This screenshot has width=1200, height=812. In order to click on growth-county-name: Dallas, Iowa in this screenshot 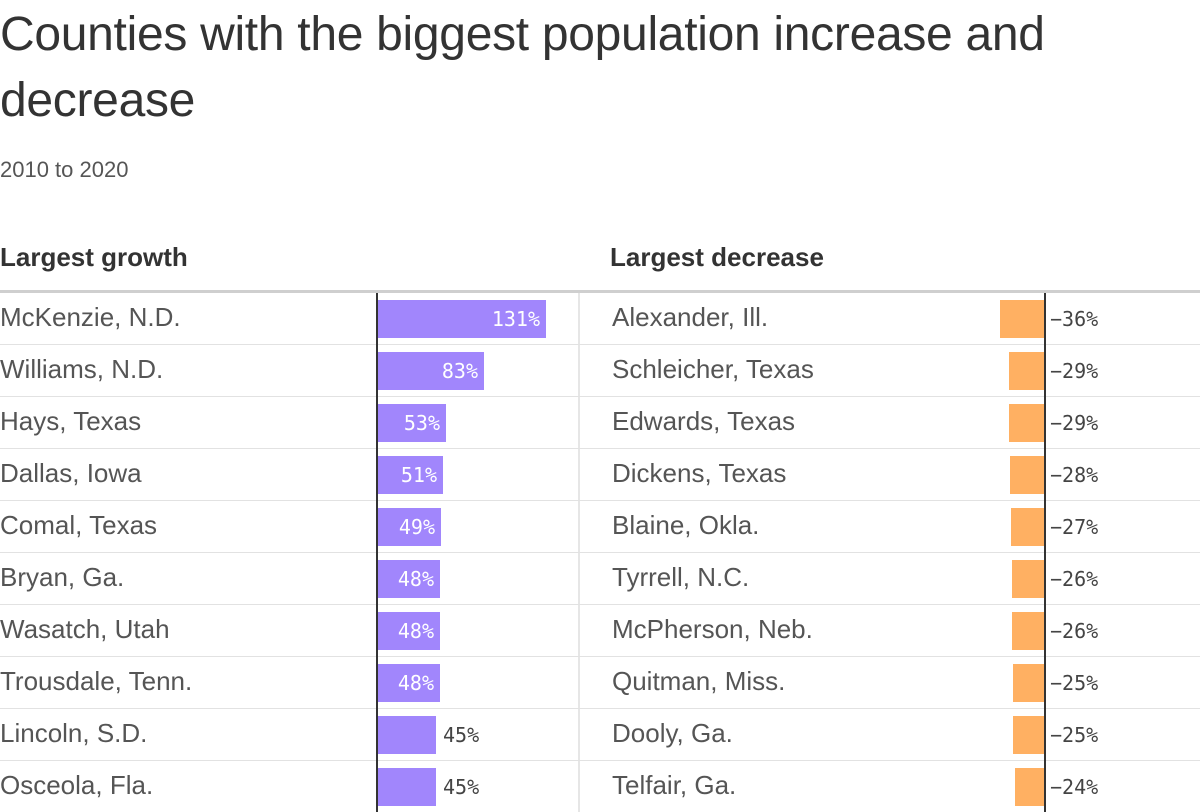, I will do `click(71, 473)`.